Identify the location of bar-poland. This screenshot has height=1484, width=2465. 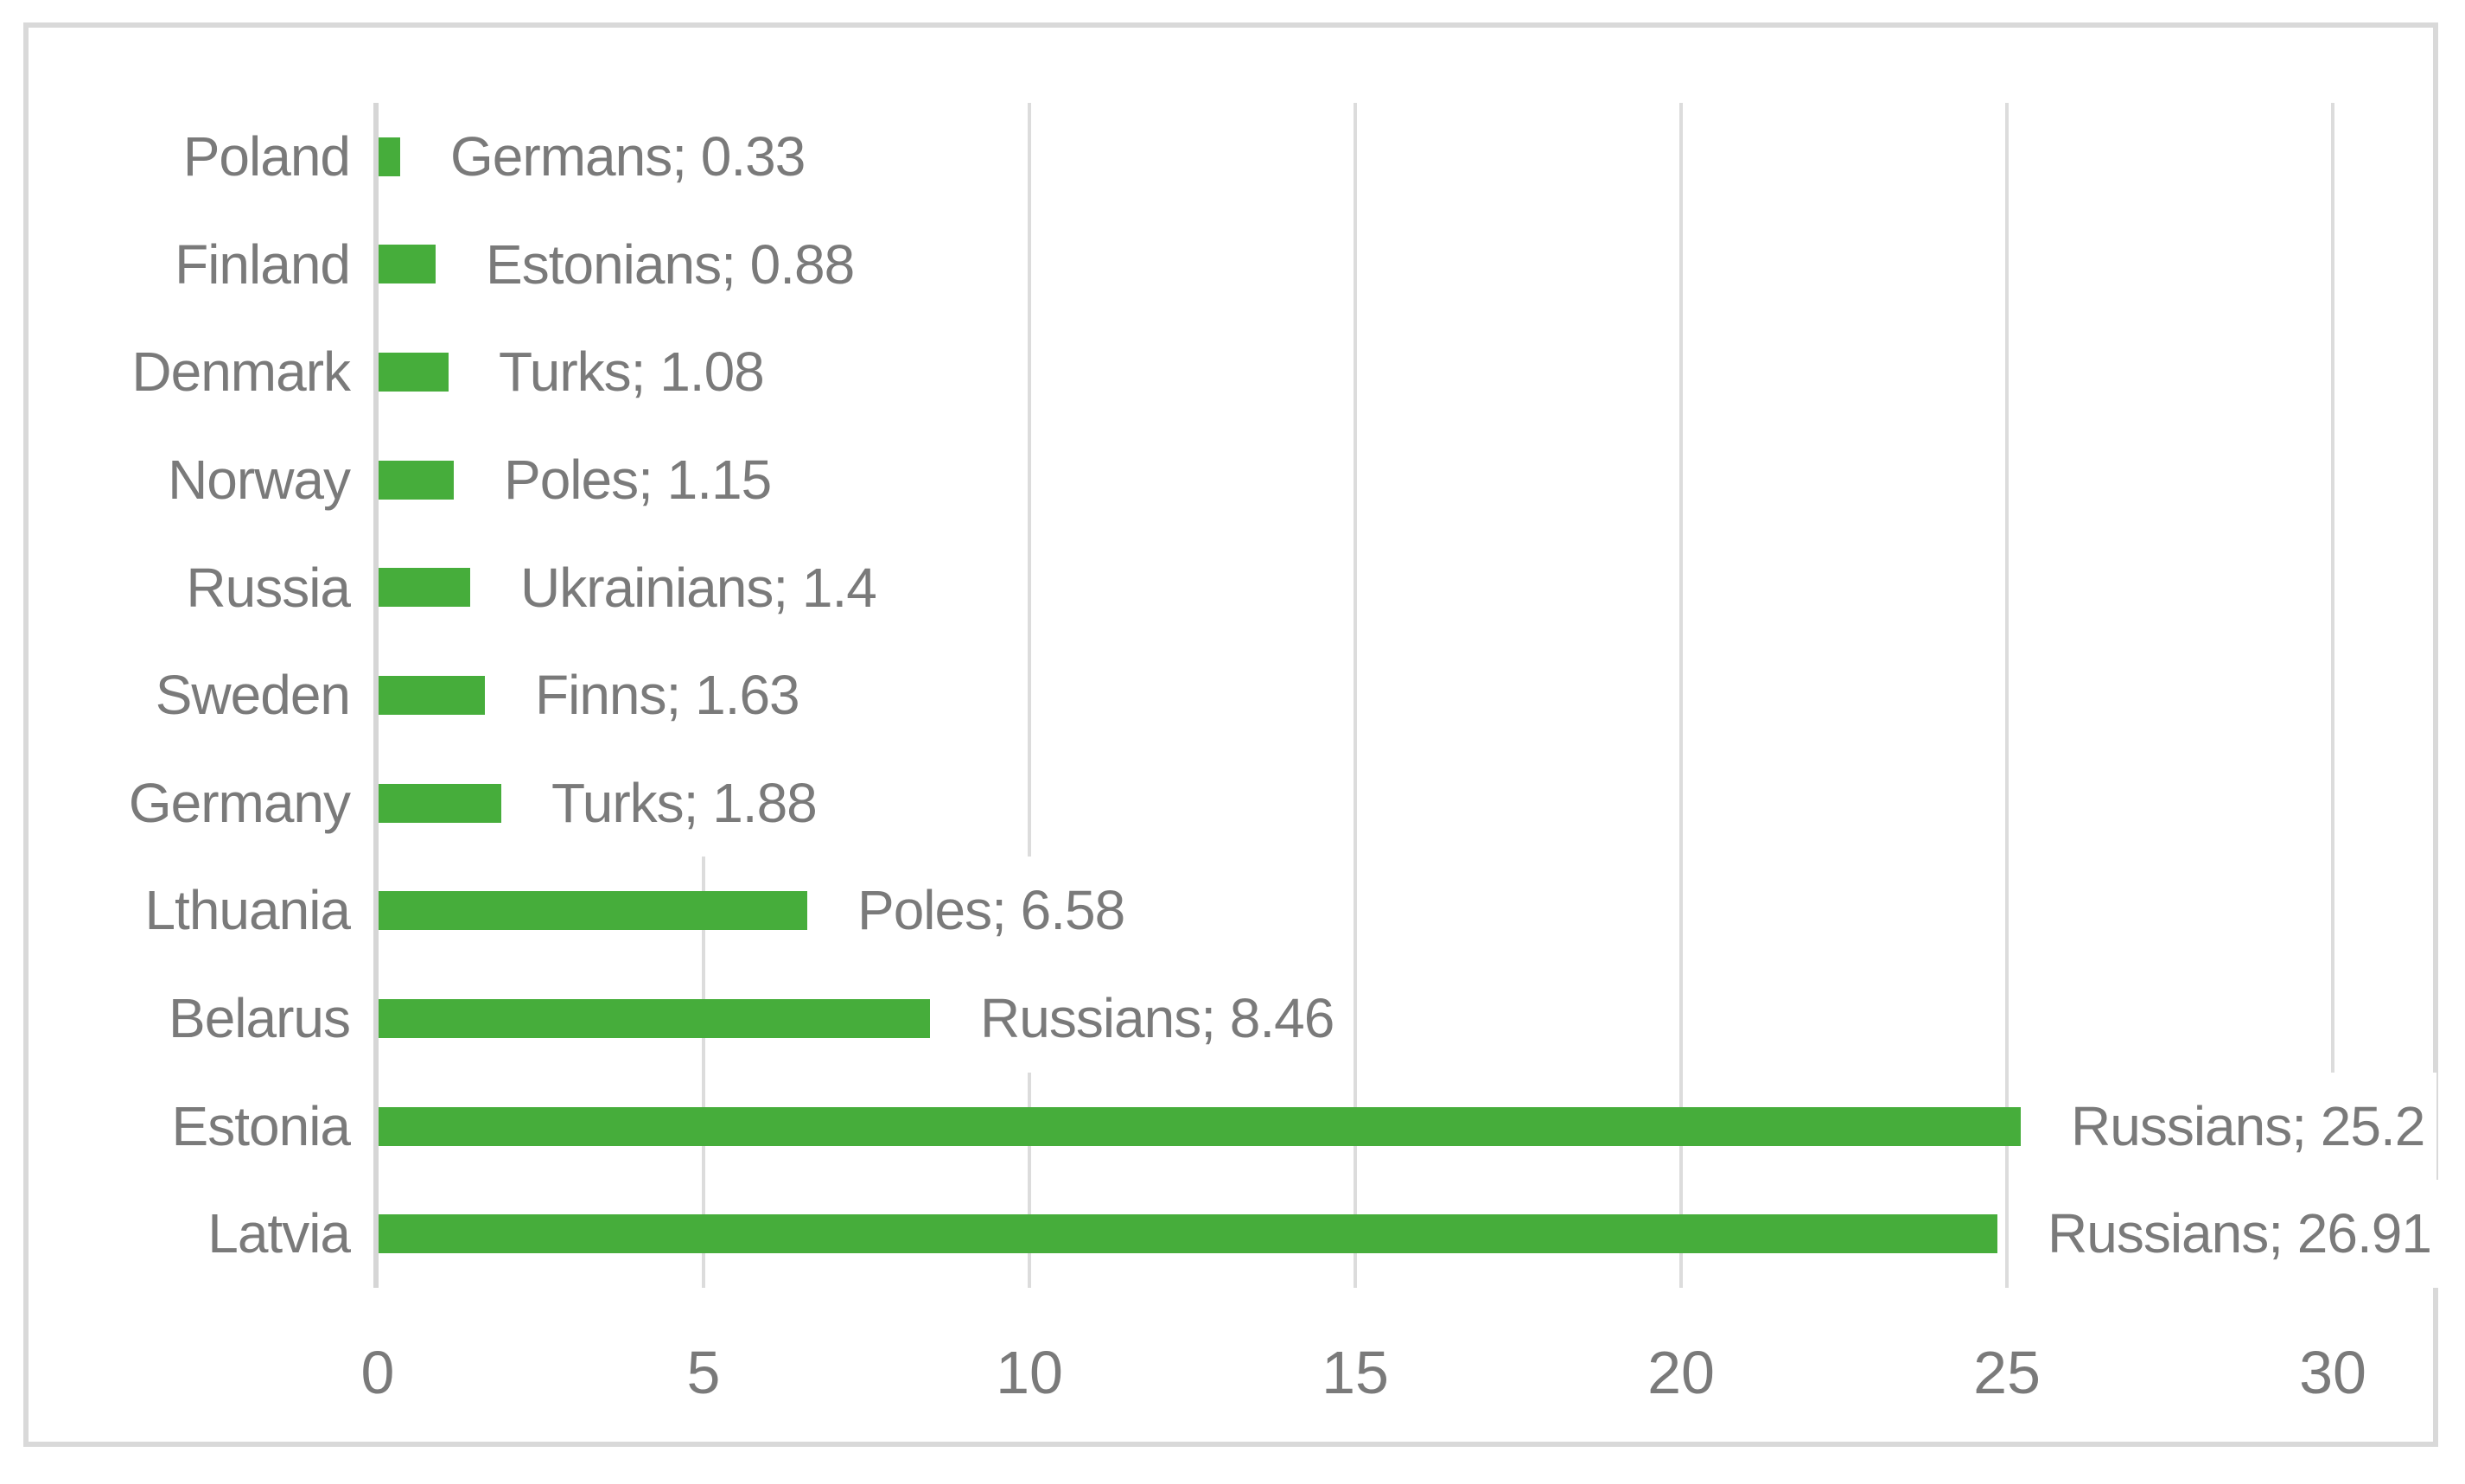
(390, 156).